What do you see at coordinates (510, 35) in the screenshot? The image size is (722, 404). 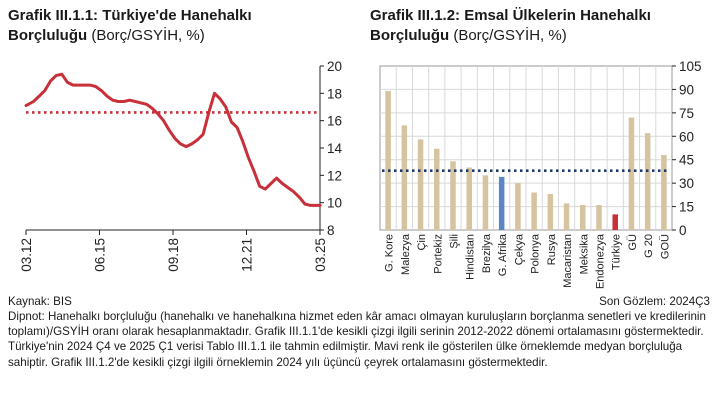 I see `chart2-subtitle: (Borç/GSYİH, %)` at bounding box center [510, 35].